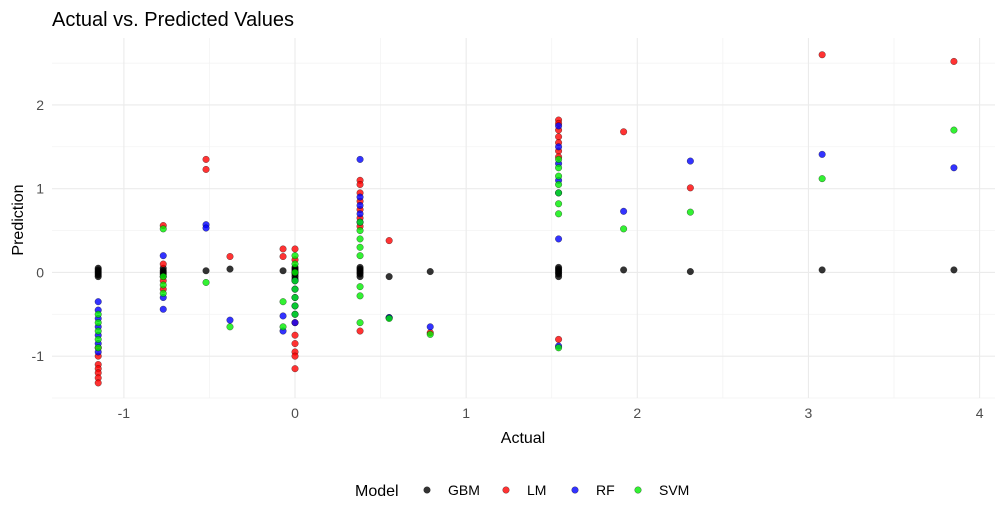  I want to click on legend-title: Model, so click(377, 491).